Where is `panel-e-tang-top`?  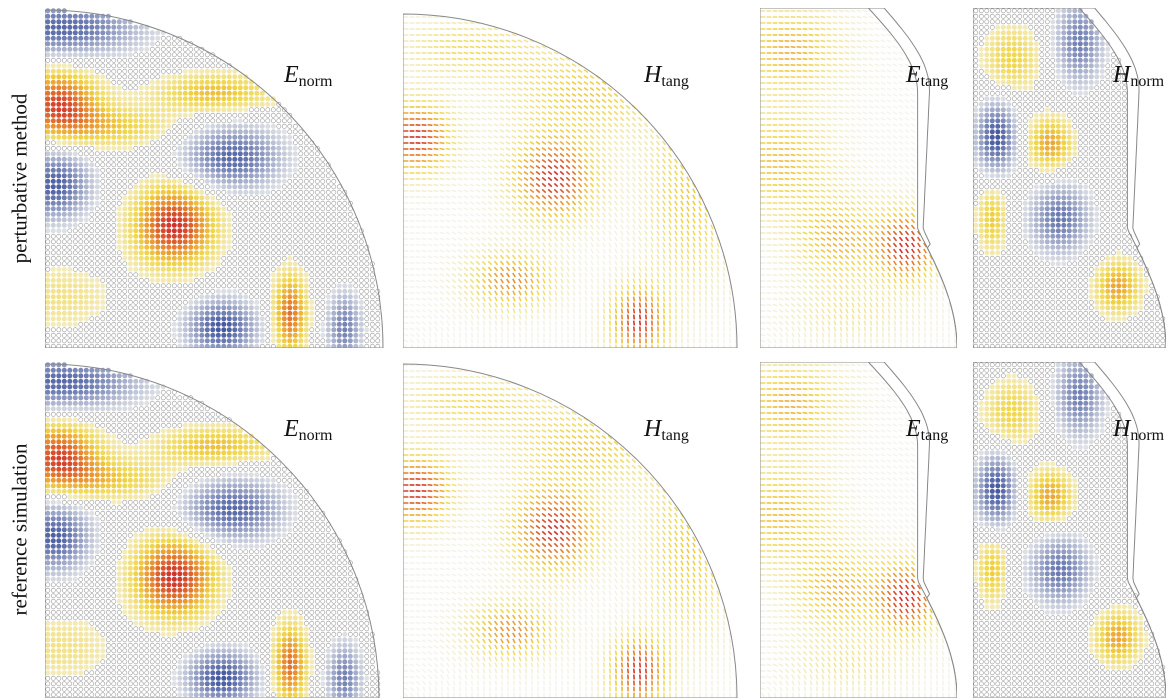 panel-e-tang-top is located at coordinates (858, 178).